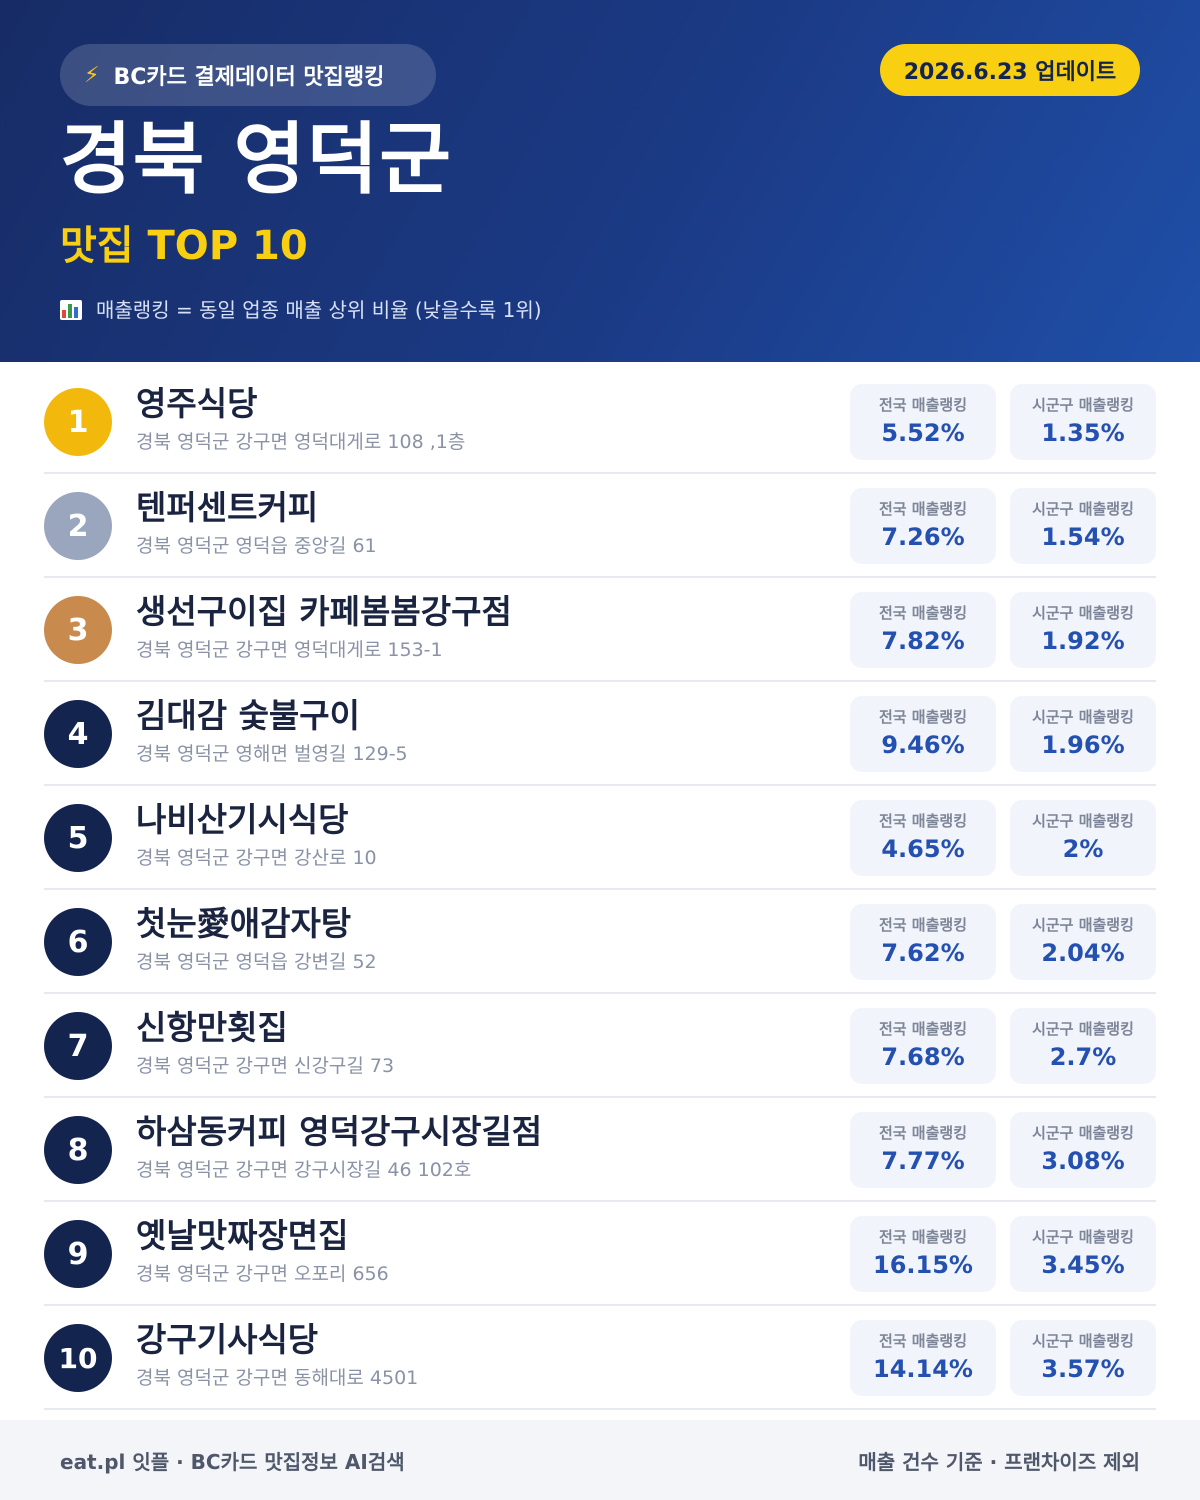 The width and height of the screenshot is (1200, 1500). Describe the element at coordinates (242, 1235) in the screenshot. I see `restaurant-name: 옛날맛짜장면집` at that location.